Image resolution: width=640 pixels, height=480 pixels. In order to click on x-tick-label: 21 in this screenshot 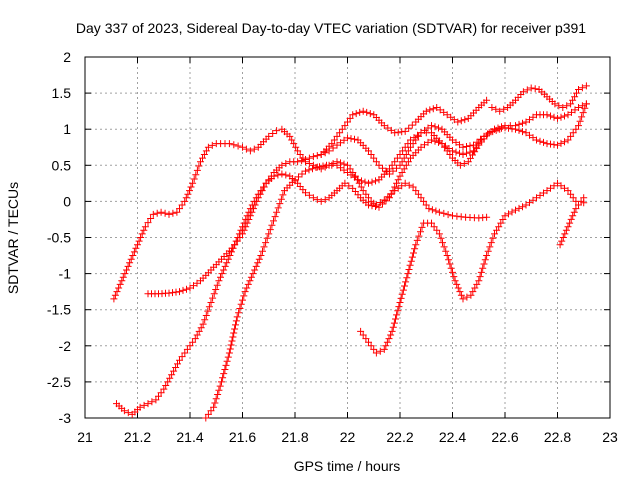, I will do `click(85, 437)`.